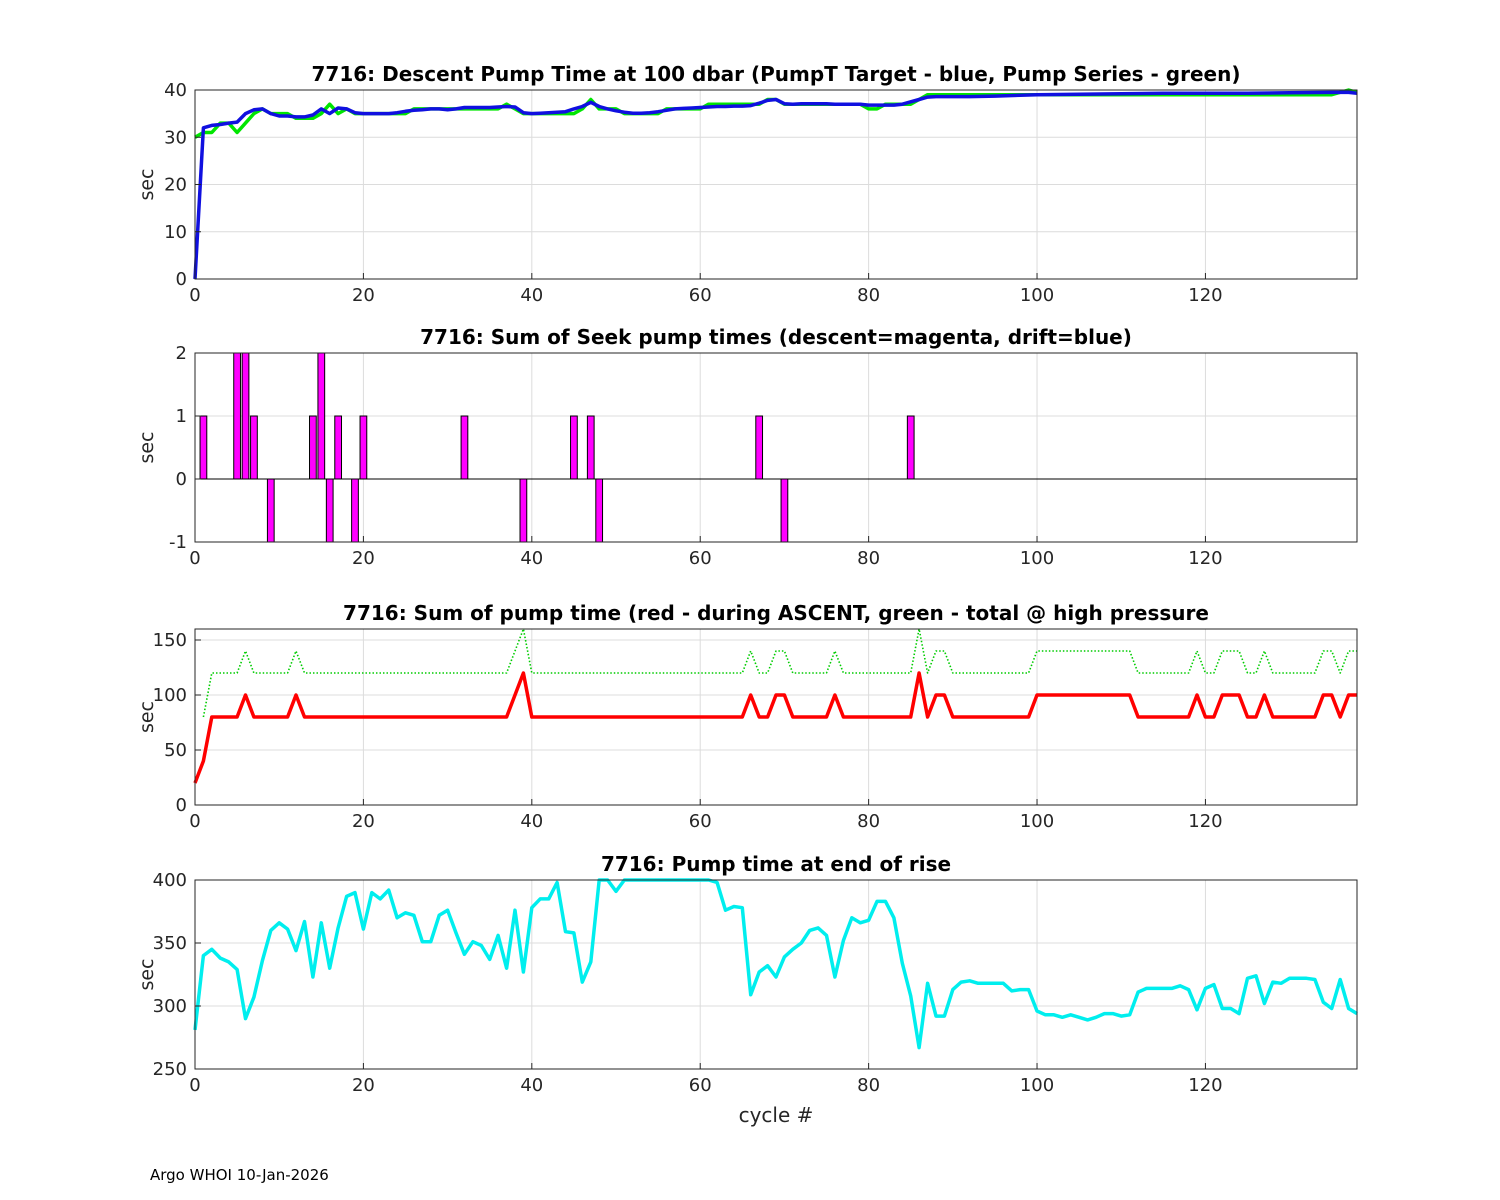 The width and height of the screenshot is (1500, 1200). Describe the element at coordinates (170, 880) in the screenshot. I see `y-tick-label: 400` at that location.